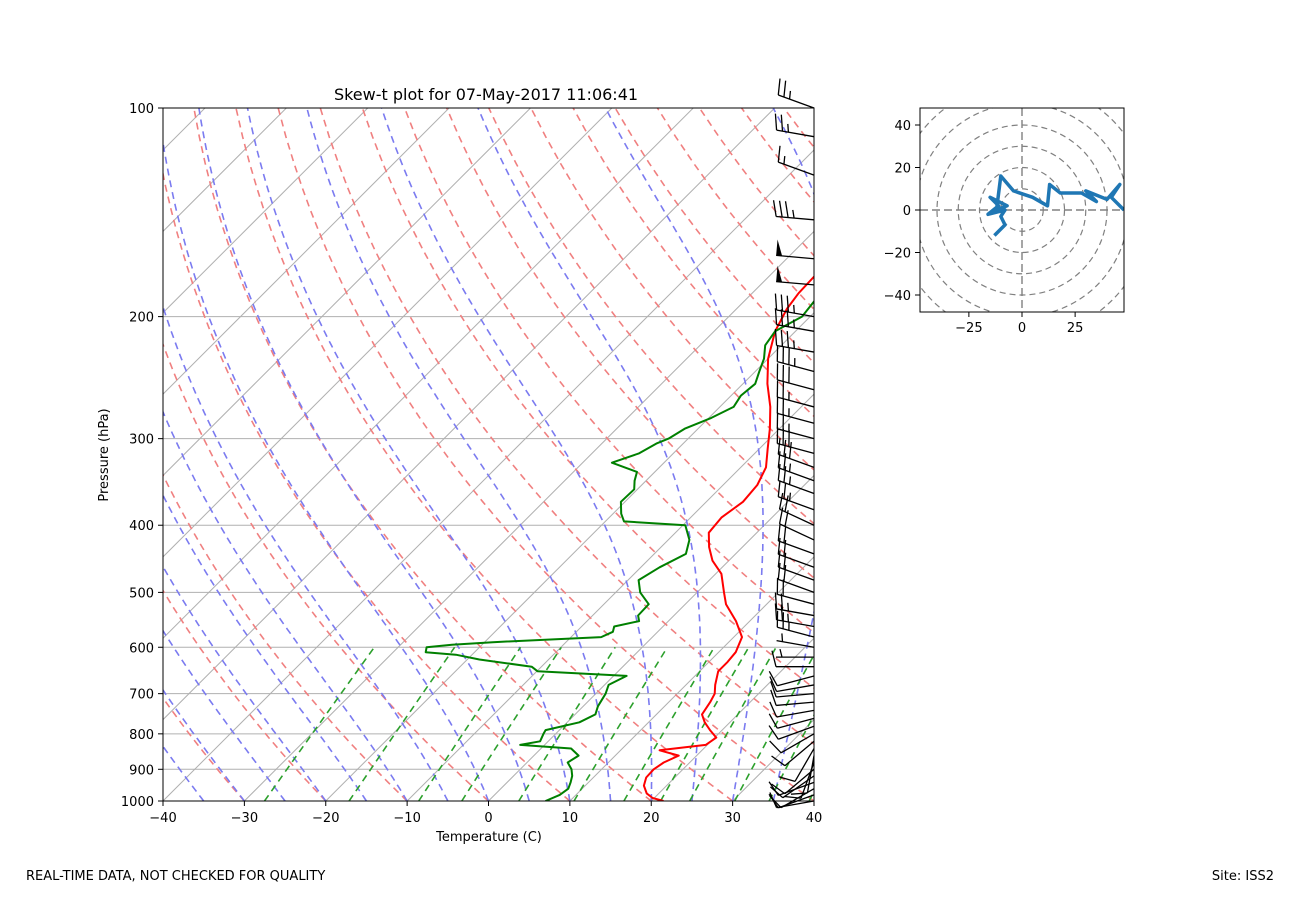 Image resolution: width=1300 pixels, height=900 pixels. I want to click on y-tick-label: 700, so click(141, 695).